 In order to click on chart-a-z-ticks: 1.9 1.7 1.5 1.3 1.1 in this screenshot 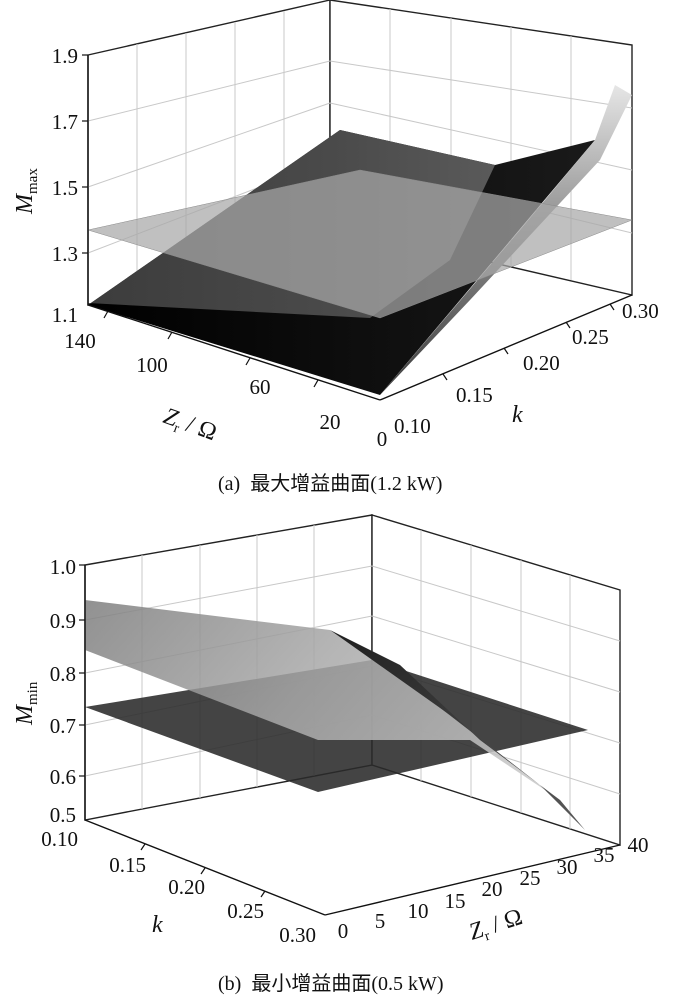, I will do `click(65, 185)`.